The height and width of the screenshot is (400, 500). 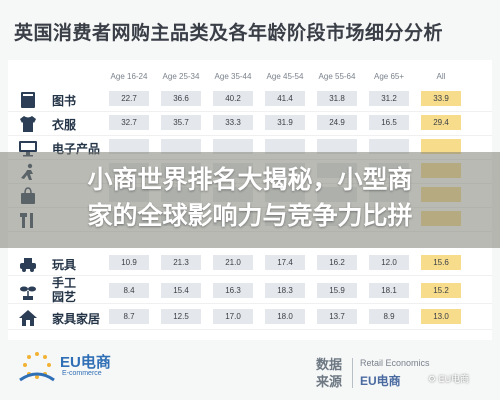 I want to click on table-row: 手工 园艺 8.4 15.4 16.3 18.3 15.9 18.1 15.2, so click(x=250, y=290).